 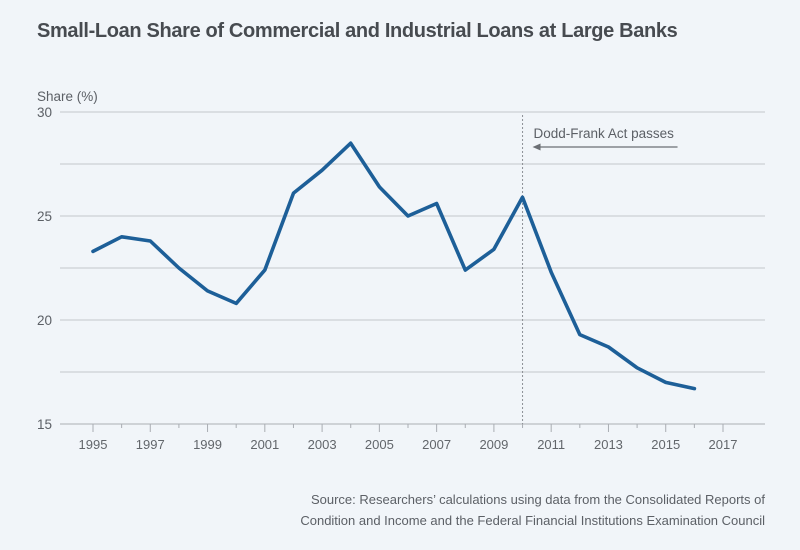 I want to click on dodd-frank-label: Dodd-Frank Act passes, so click(x=604, y=133).